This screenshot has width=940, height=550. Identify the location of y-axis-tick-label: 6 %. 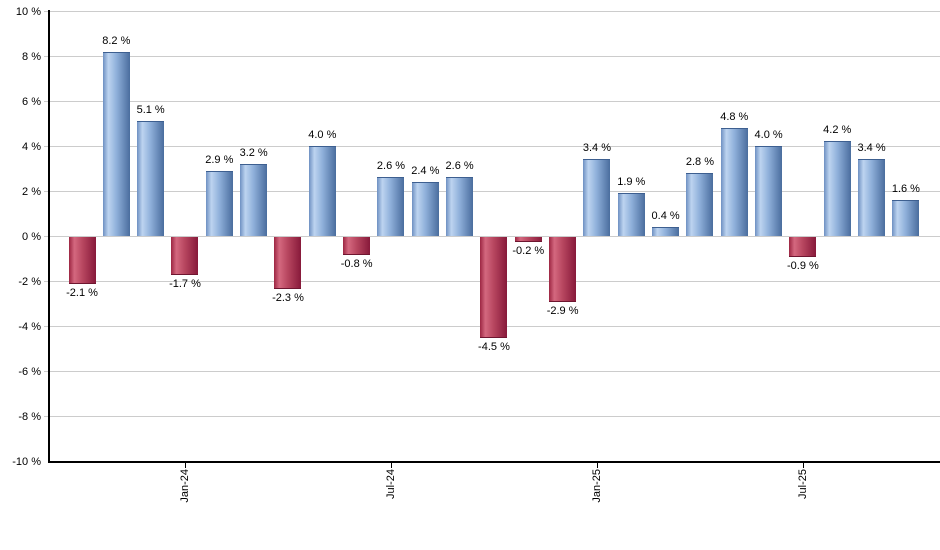
(31, 102).